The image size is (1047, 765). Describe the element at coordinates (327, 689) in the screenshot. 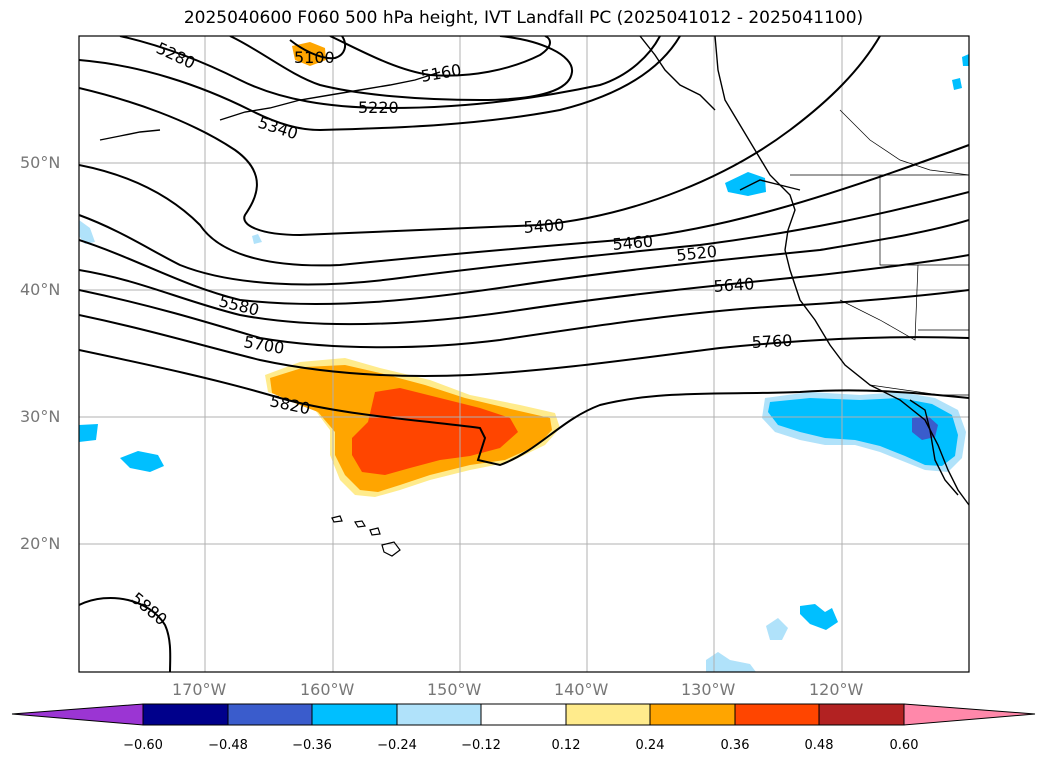

I see `lon-label-160w: 160°W` at that location.